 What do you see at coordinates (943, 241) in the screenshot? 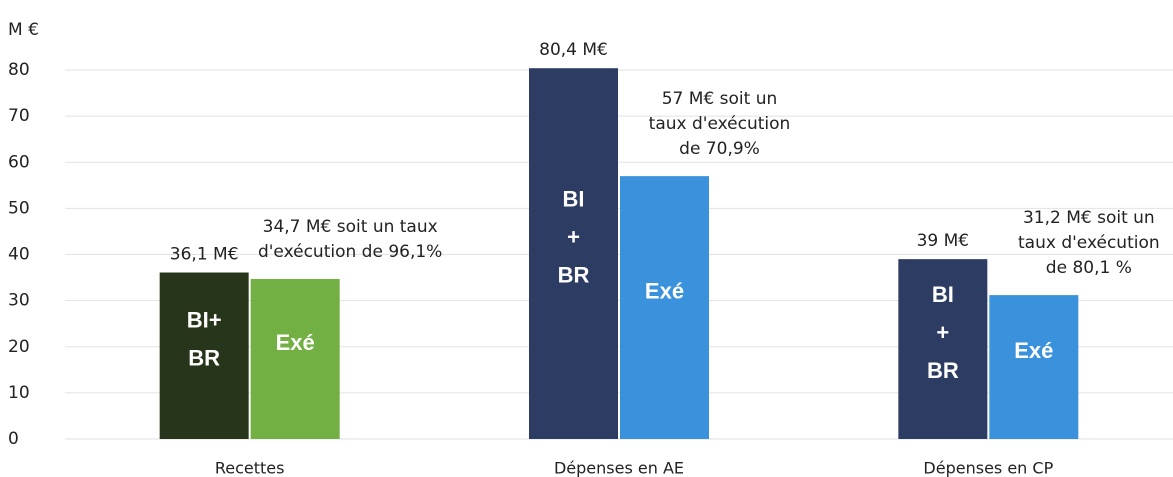
I see `value-label: 39 M€` at bounding box center [943, 241].